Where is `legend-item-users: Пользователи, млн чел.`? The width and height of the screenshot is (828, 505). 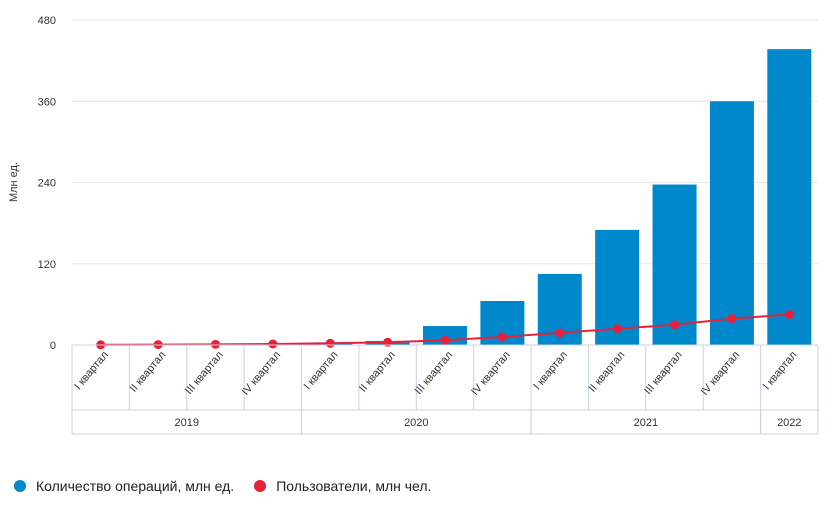 legend-item-users: Пользователи, млн чел. is located at coordinates (342, 486).